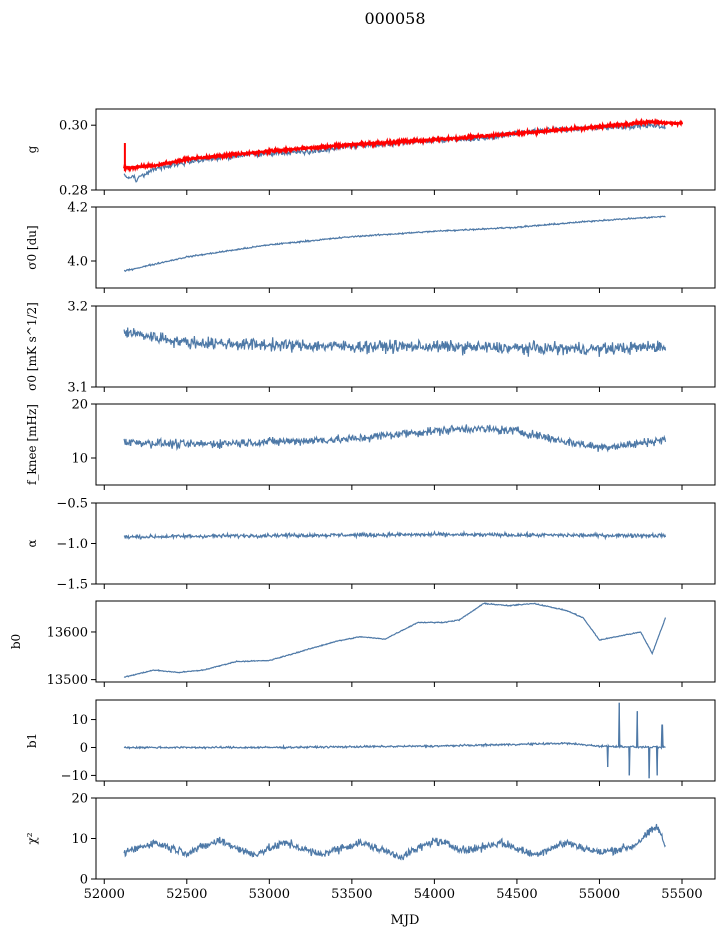  I want to click on x-tick-label: 54500, so click(516, 894).